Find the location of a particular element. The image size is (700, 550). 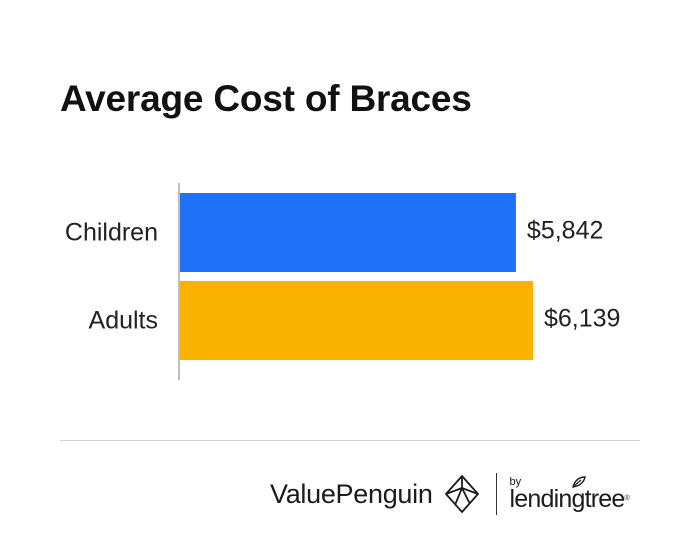

footer-branding: ValuePenguin by lendingtree® is located at coordinates (450, 494).